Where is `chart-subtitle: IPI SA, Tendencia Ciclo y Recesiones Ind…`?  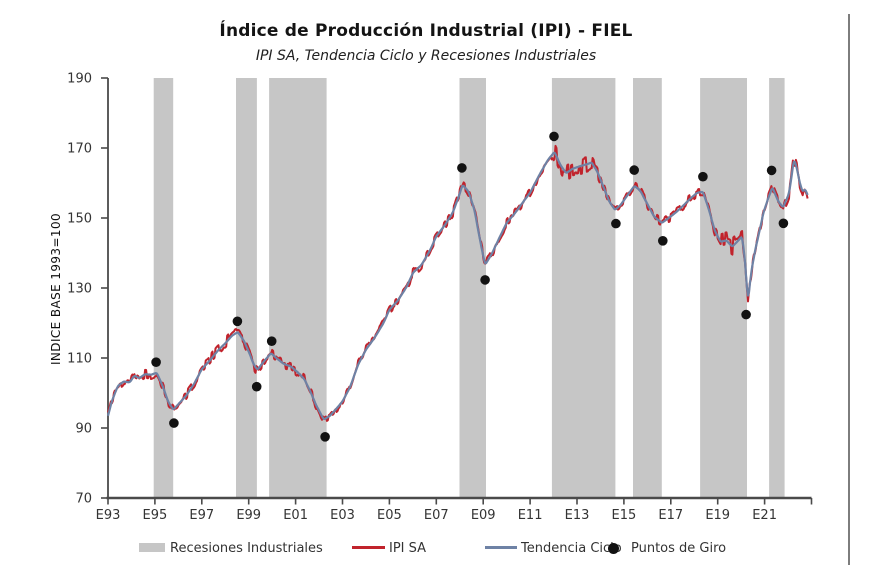
chart-subtitle: IPI SA, Tendencia Ciclo y Recesiones Ind… is located at coordinates (426, 56).